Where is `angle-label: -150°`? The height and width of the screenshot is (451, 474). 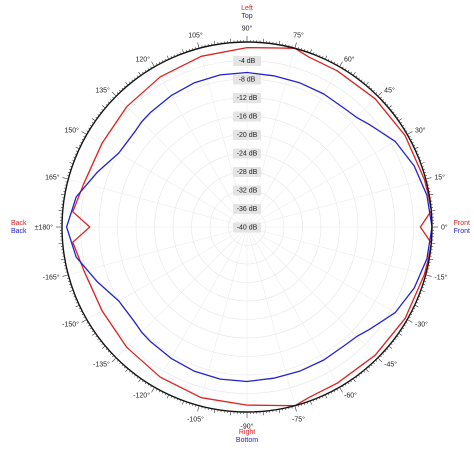
angle-label: -150° is located at coordinates (70, 325).